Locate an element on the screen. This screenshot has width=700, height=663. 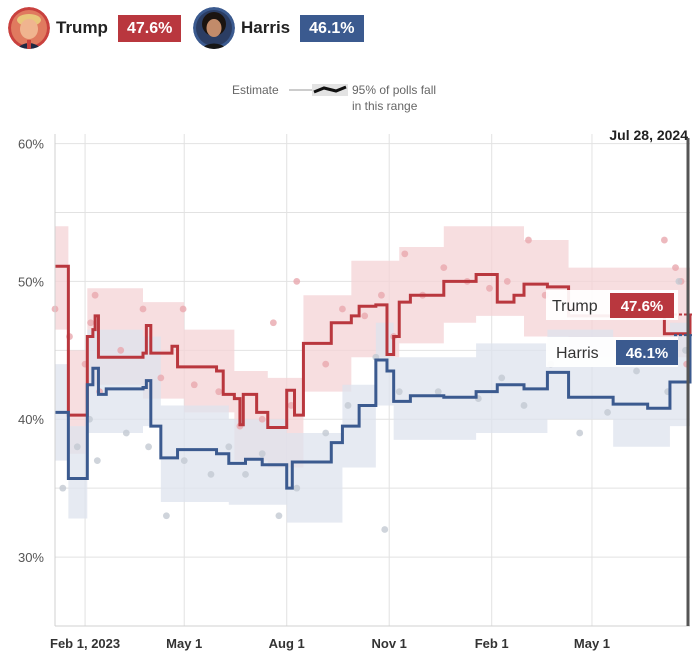
trump-pct-badge: 47.6% is located at coordinates (149, 28).